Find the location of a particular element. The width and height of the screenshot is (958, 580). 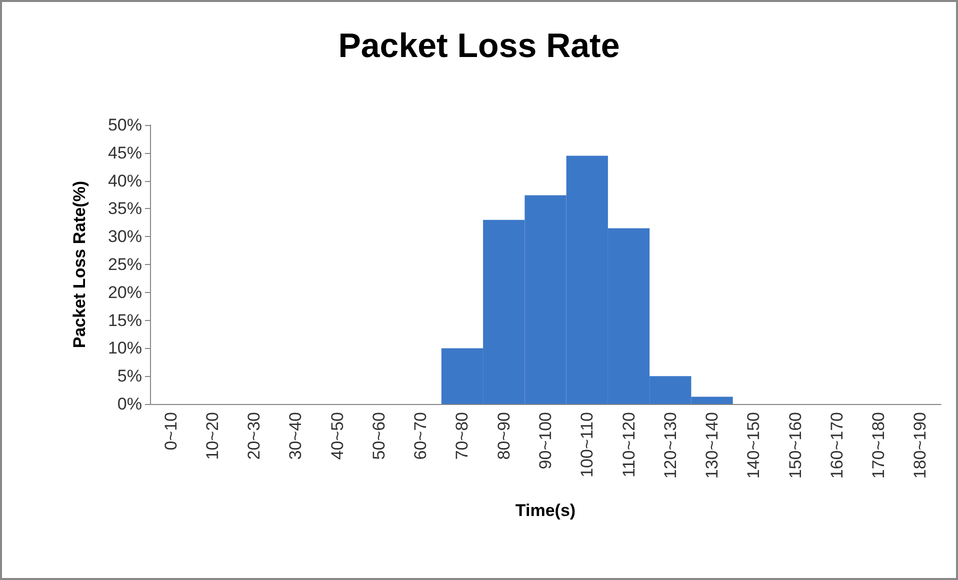

y-tick-label: 10% is located at coordinates (125, 348).